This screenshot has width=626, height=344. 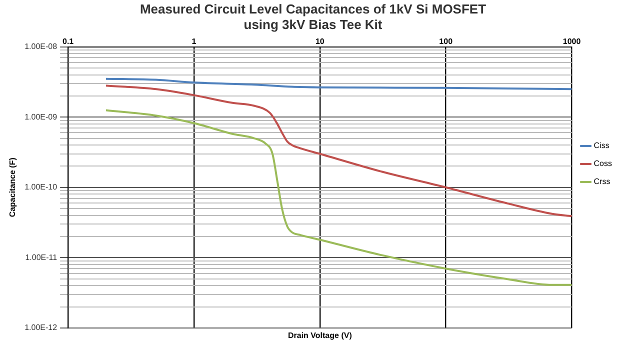 What do you see at coordinates (313, 16) in the screenshot?
I see `chart-title: Measured Circuit Level Capacitances of 1kV Si MOSFET using 3kV Bias Tee Kit` at bounding box center [313, 16].